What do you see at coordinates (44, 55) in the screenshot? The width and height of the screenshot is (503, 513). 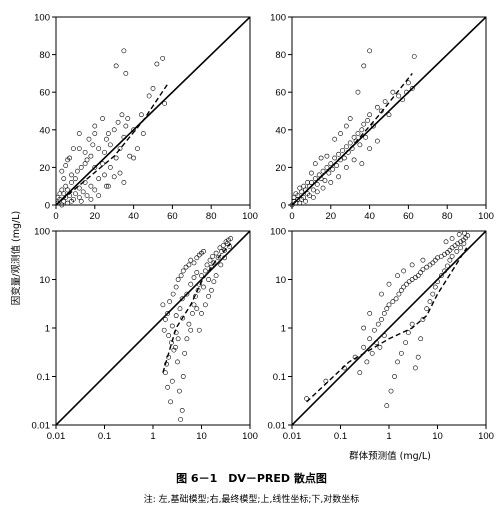 I see `y-tick-label: 80` at bounding box center [44, 55].